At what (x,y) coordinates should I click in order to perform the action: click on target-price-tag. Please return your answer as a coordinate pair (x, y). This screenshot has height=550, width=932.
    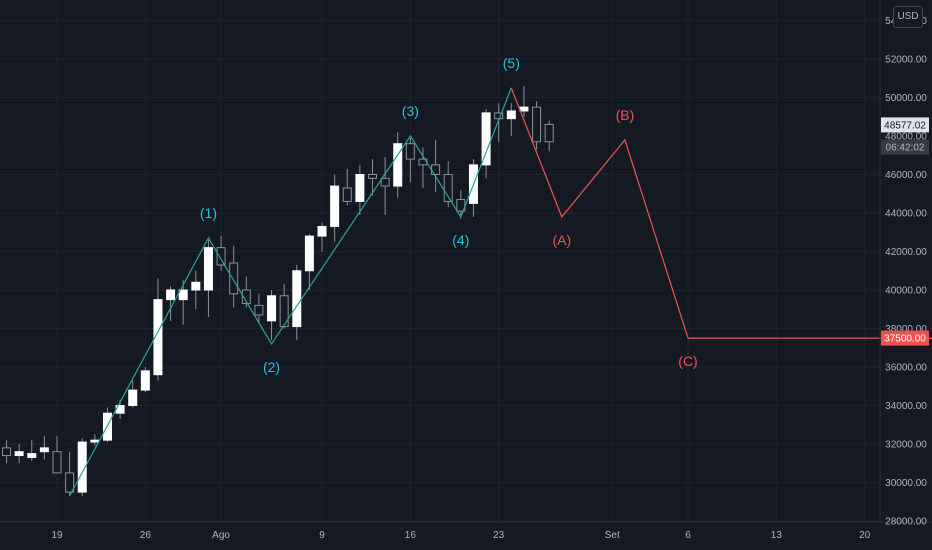
    Looking at the image, I should click on (905, 338).